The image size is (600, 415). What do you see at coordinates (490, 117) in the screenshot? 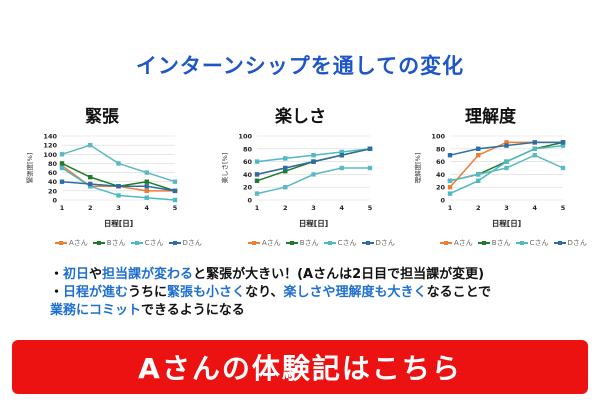
I see `chart-title-understanding: 理解度` at bounding box center [490, 117].